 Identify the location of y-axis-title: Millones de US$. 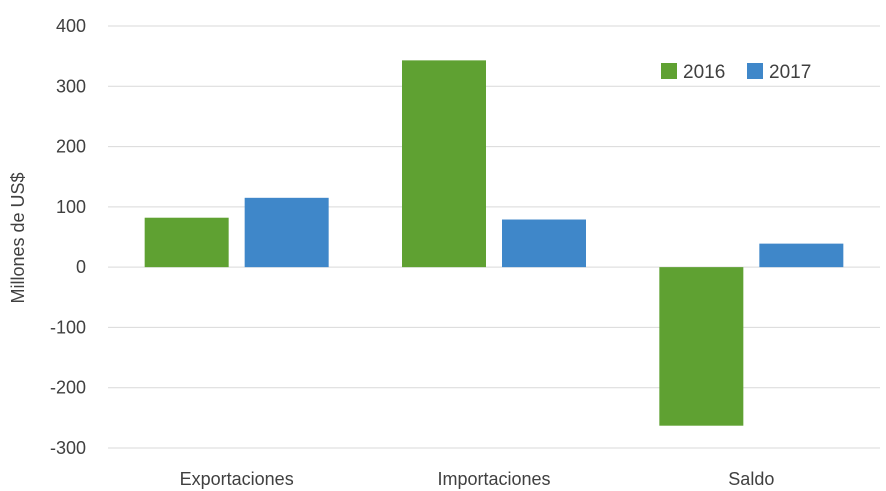
(18, 237).